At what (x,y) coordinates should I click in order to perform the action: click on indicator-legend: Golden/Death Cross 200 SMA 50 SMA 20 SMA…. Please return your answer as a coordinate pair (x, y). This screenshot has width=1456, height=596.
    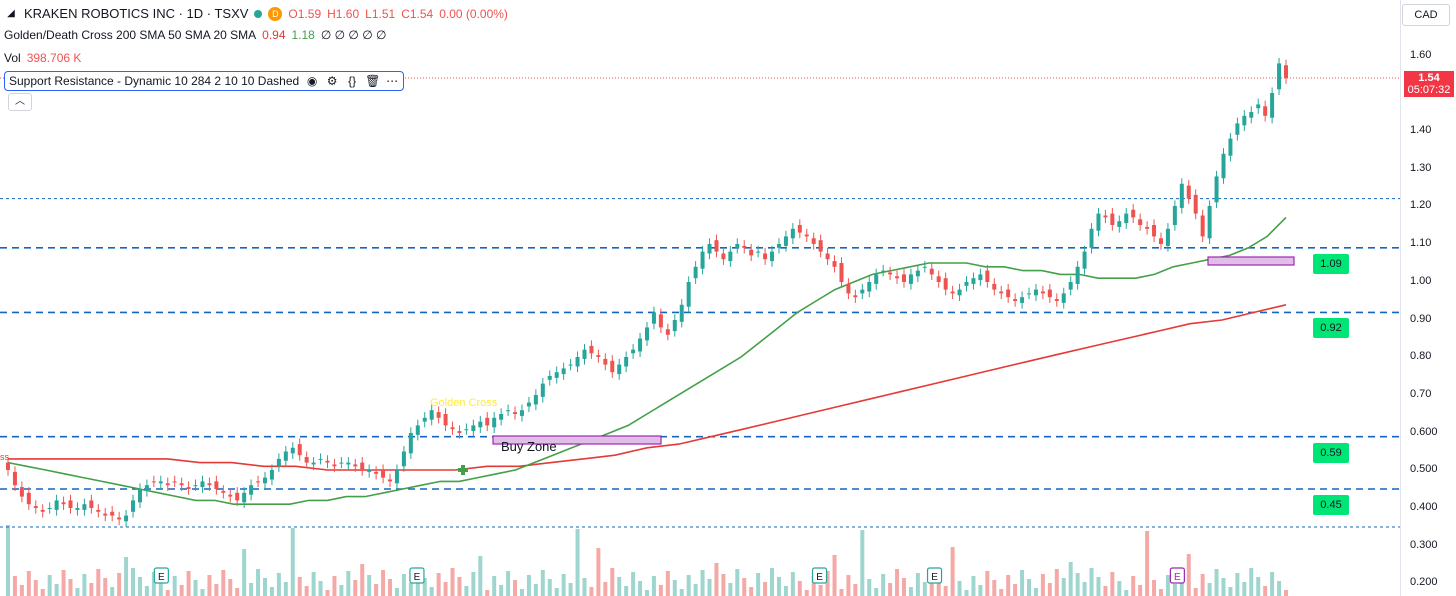
    Looking at the image, I should click on (195, 35).